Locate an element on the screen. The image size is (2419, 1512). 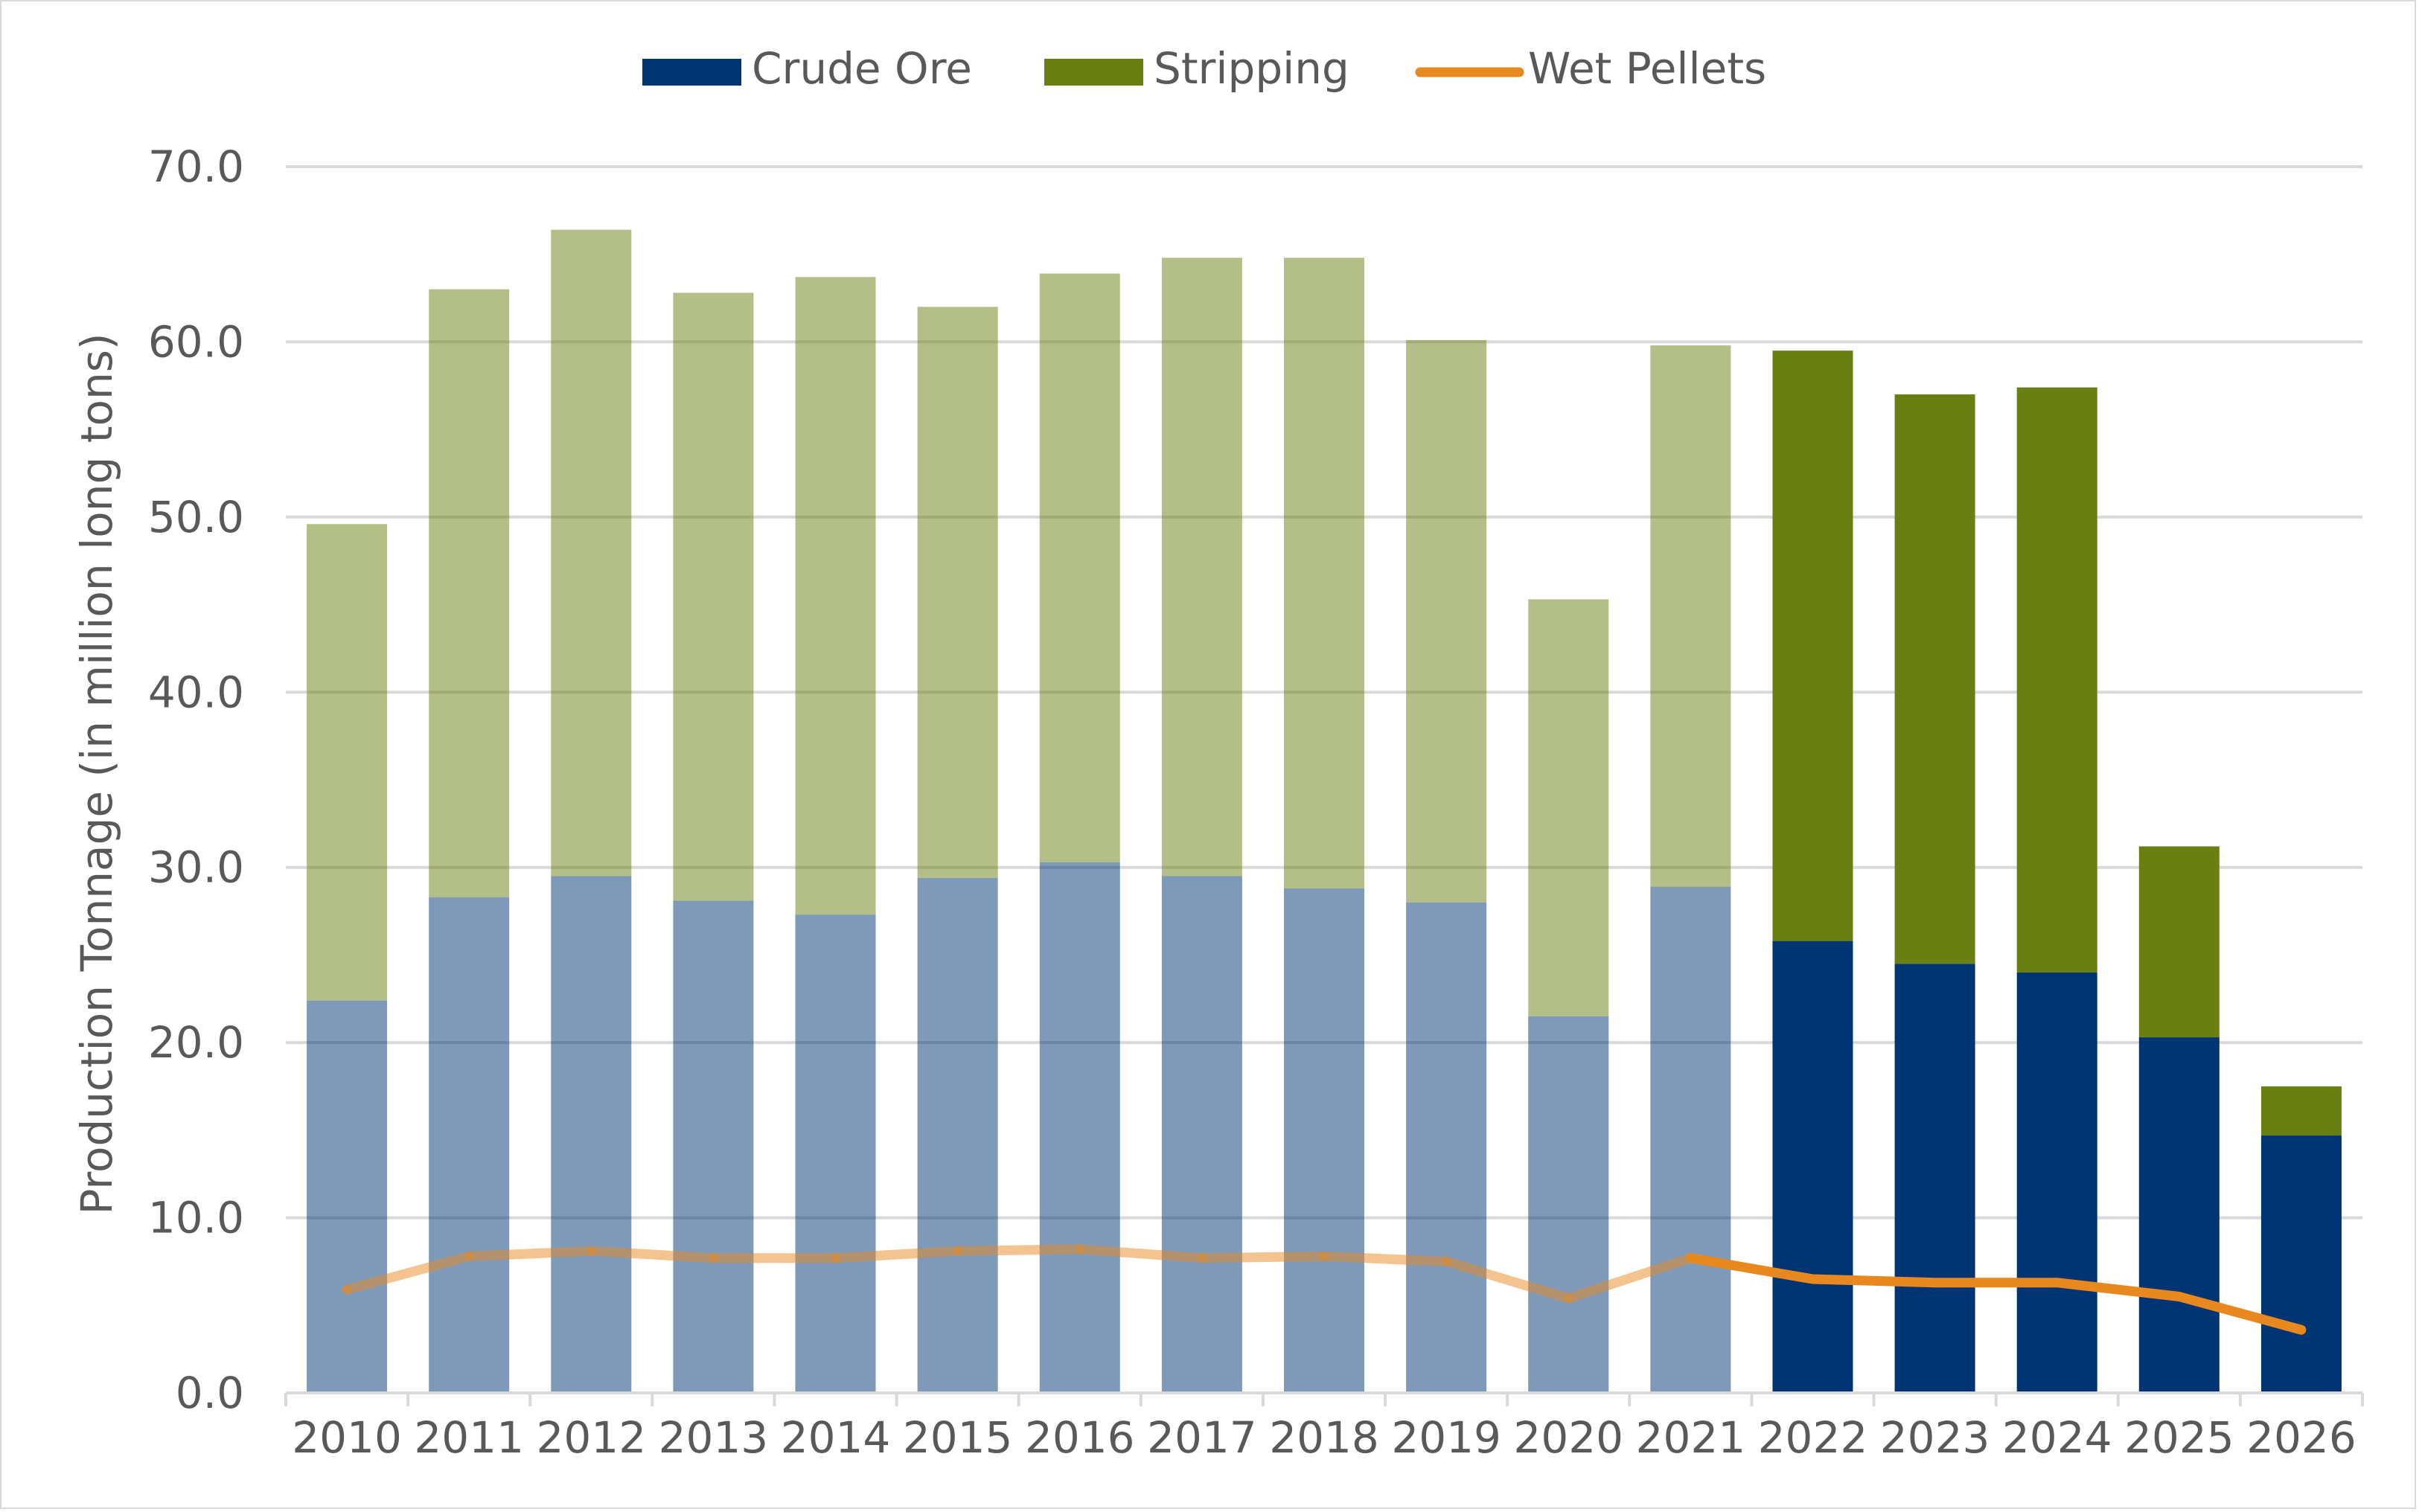
x-tick-label: 2016 is located at coordinates (1080, 1437).